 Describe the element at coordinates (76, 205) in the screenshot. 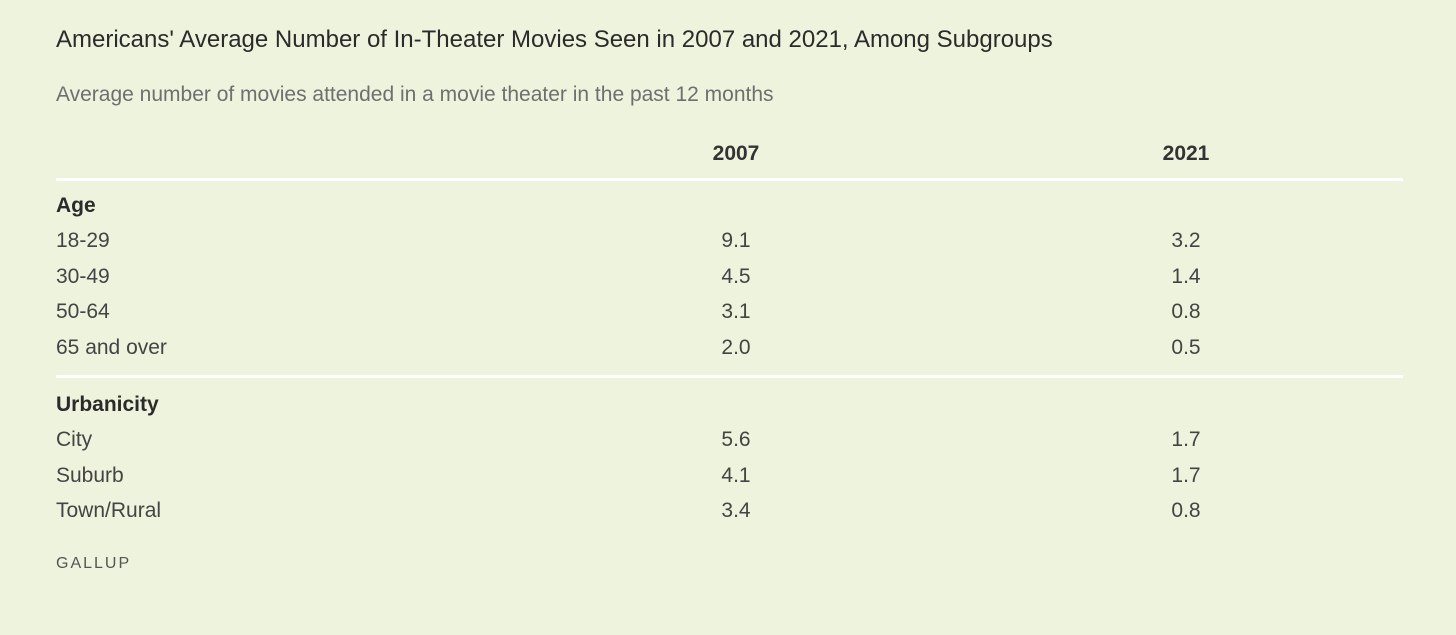

I see `group-title: Age` at that location.